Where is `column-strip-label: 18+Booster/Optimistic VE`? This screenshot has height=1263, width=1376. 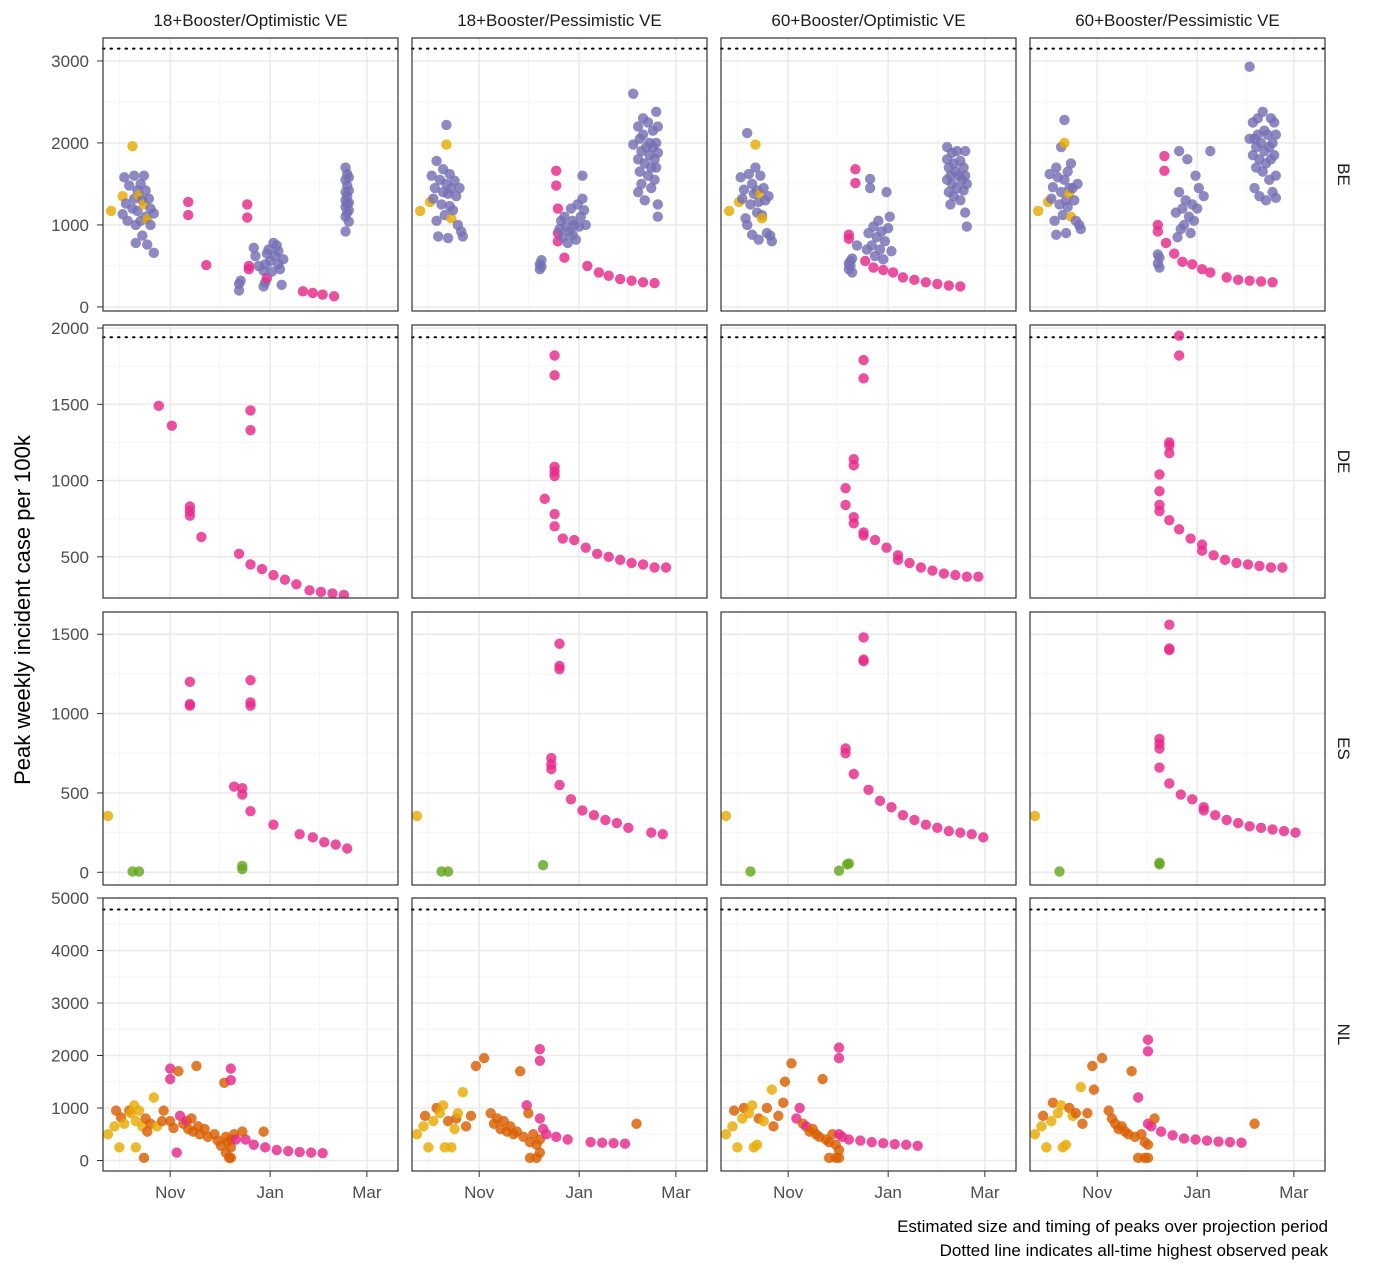
column-strip-label: 18+Booster/Optimistic VE is located at coordinates (250, 20).